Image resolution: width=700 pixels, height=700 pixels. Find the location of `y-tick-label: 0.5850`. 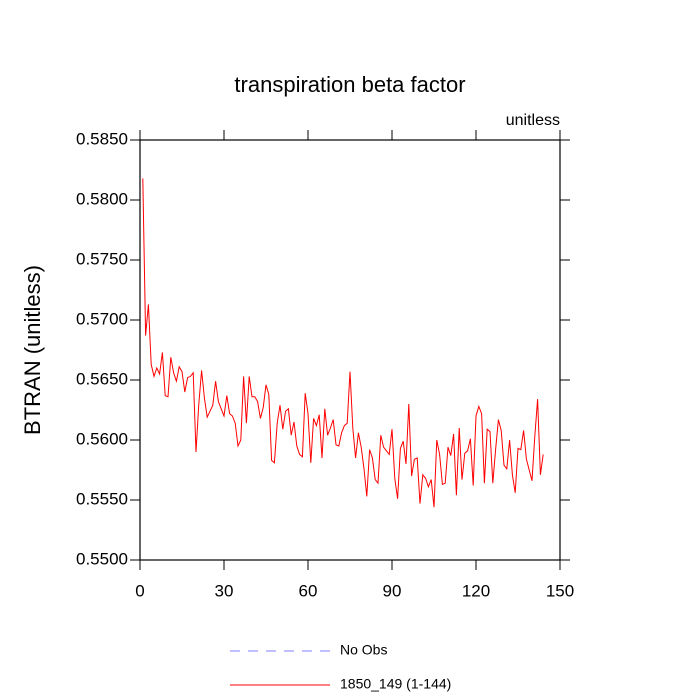

y-tick-label: 0.5850 is located at coordinates (102, 138).